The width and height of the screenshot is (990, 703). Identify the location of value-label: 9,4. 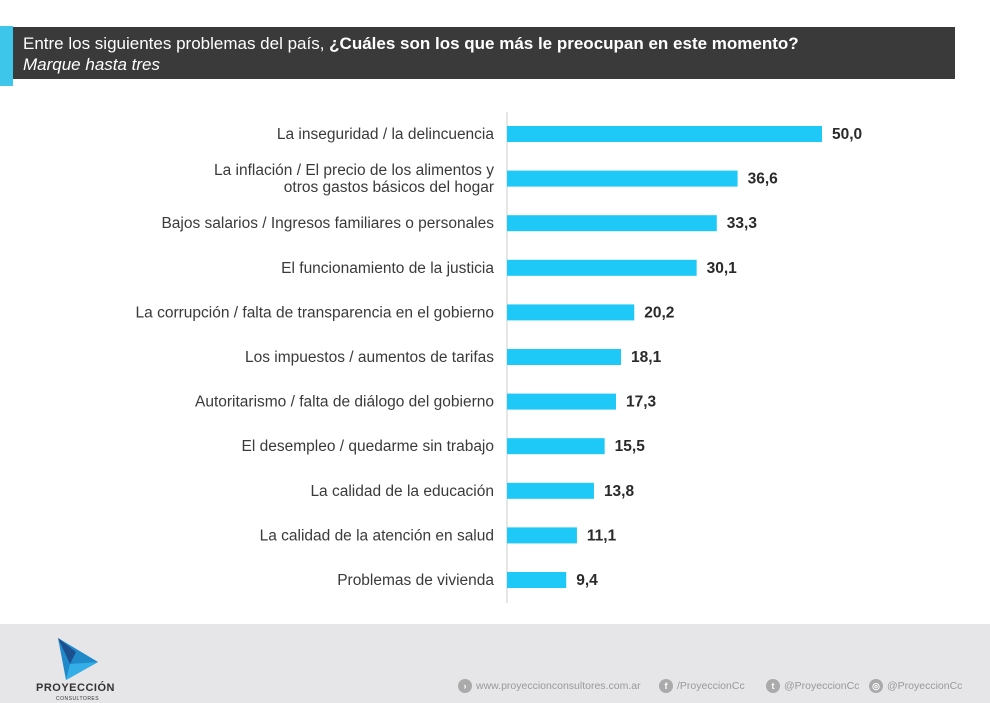
(587, 580).